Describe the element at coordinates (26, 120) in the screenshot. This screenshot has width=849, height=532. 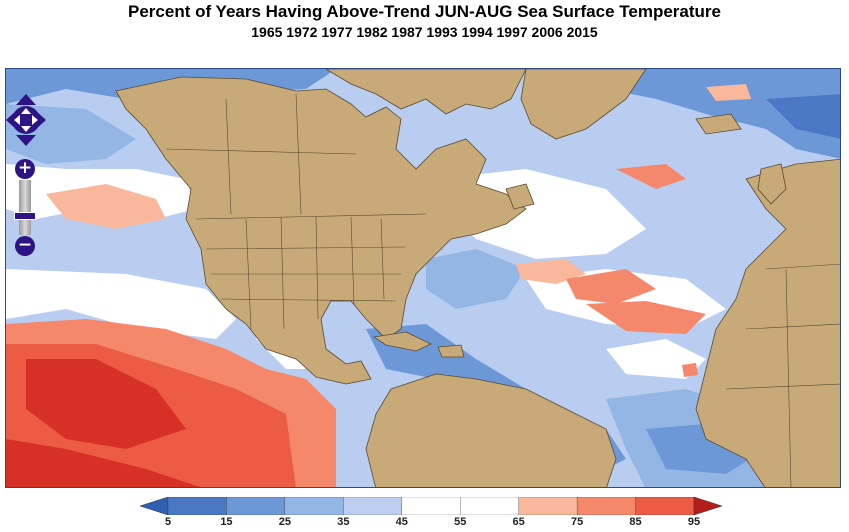
I see `pan-arrows-icon` at that location.